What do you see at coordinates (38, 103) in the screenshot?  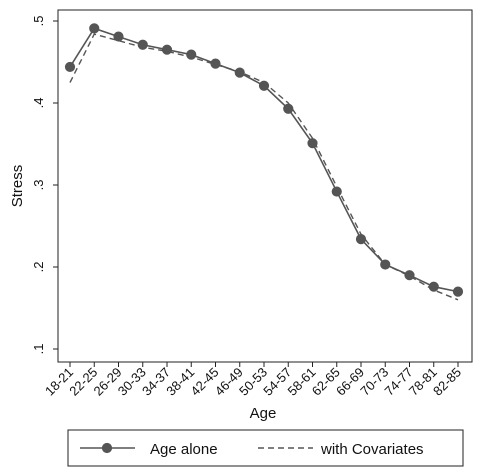 I see `y-tick-label: .4` at bounding box center [38, 103].